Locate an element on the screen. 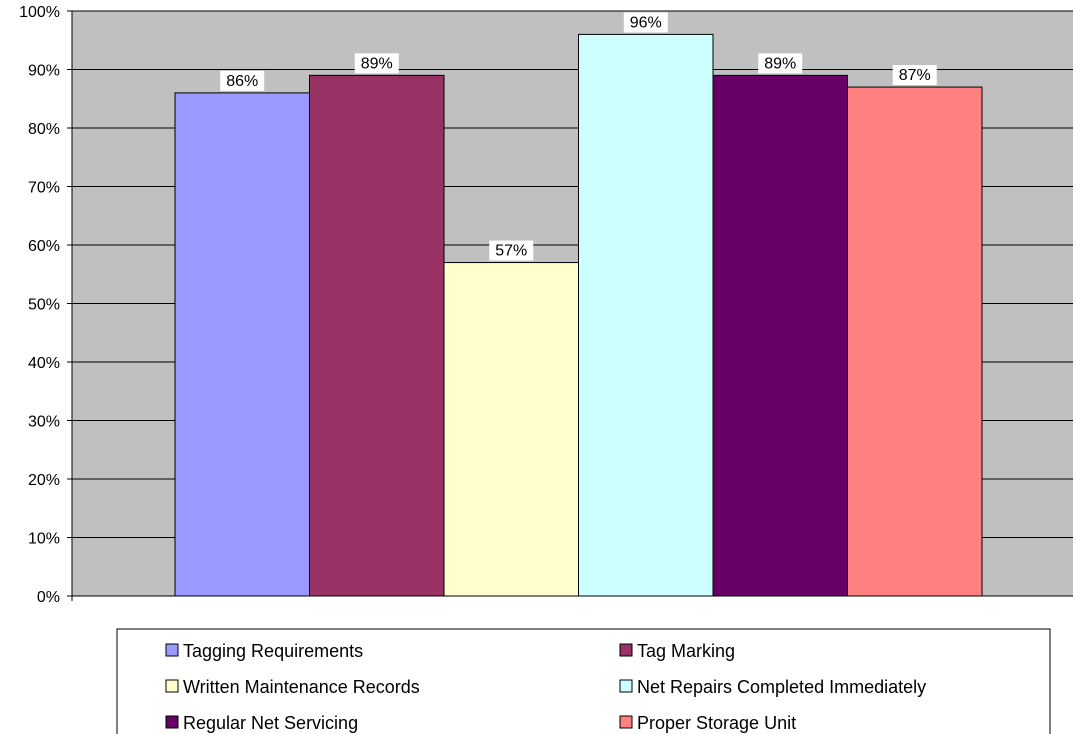 This screenshot has height=734, width=1073. y-tick-label: 80% is located at coordinates (44, 129).